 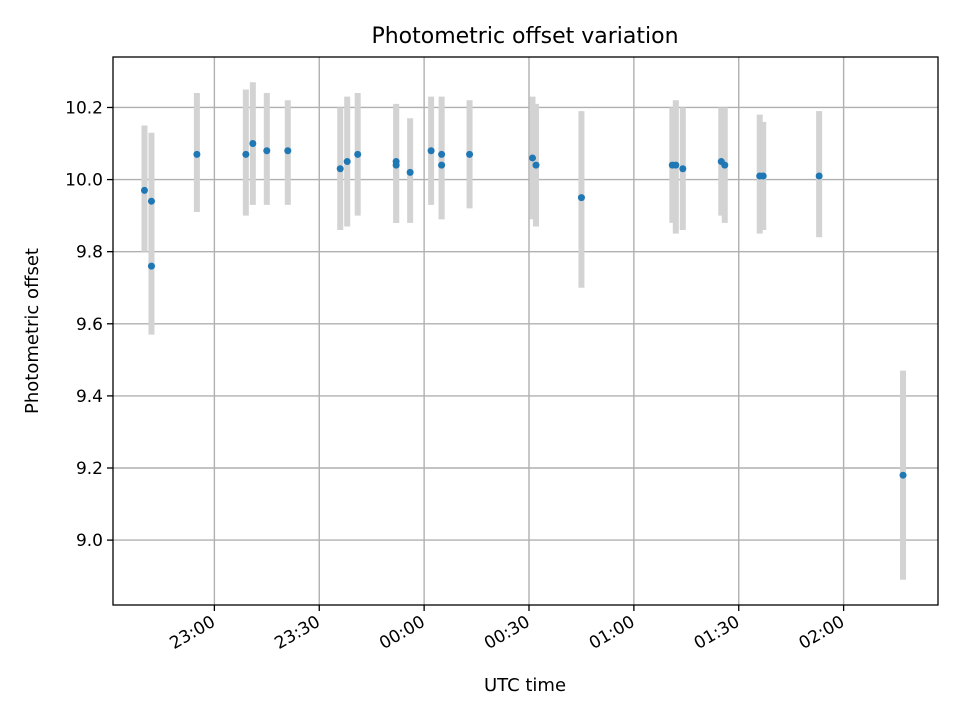 What do you see at coordinates (84, 108) in the screenshot?
I see `y-tick-label: 10.2` at bounding box center [84, 108].